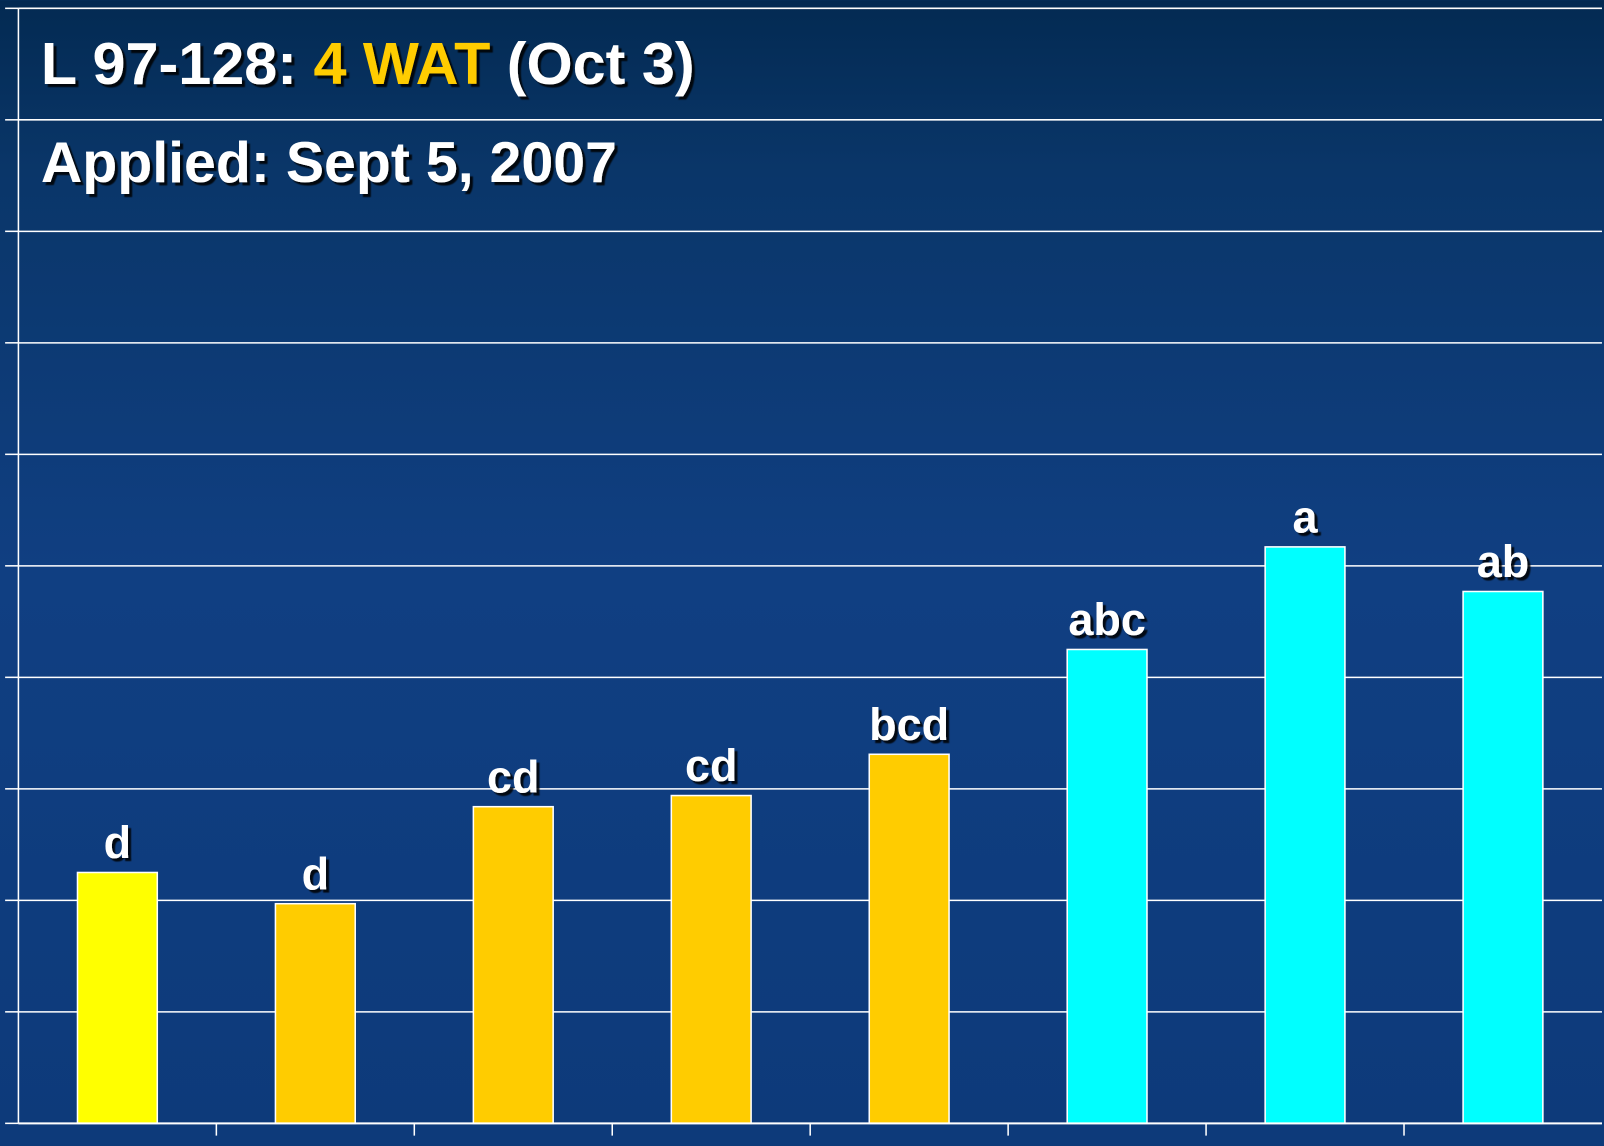 The height and width of the screenshot is (1146, 1604). I want to click on title-highlight: 4 WAT, so click(401, 63).